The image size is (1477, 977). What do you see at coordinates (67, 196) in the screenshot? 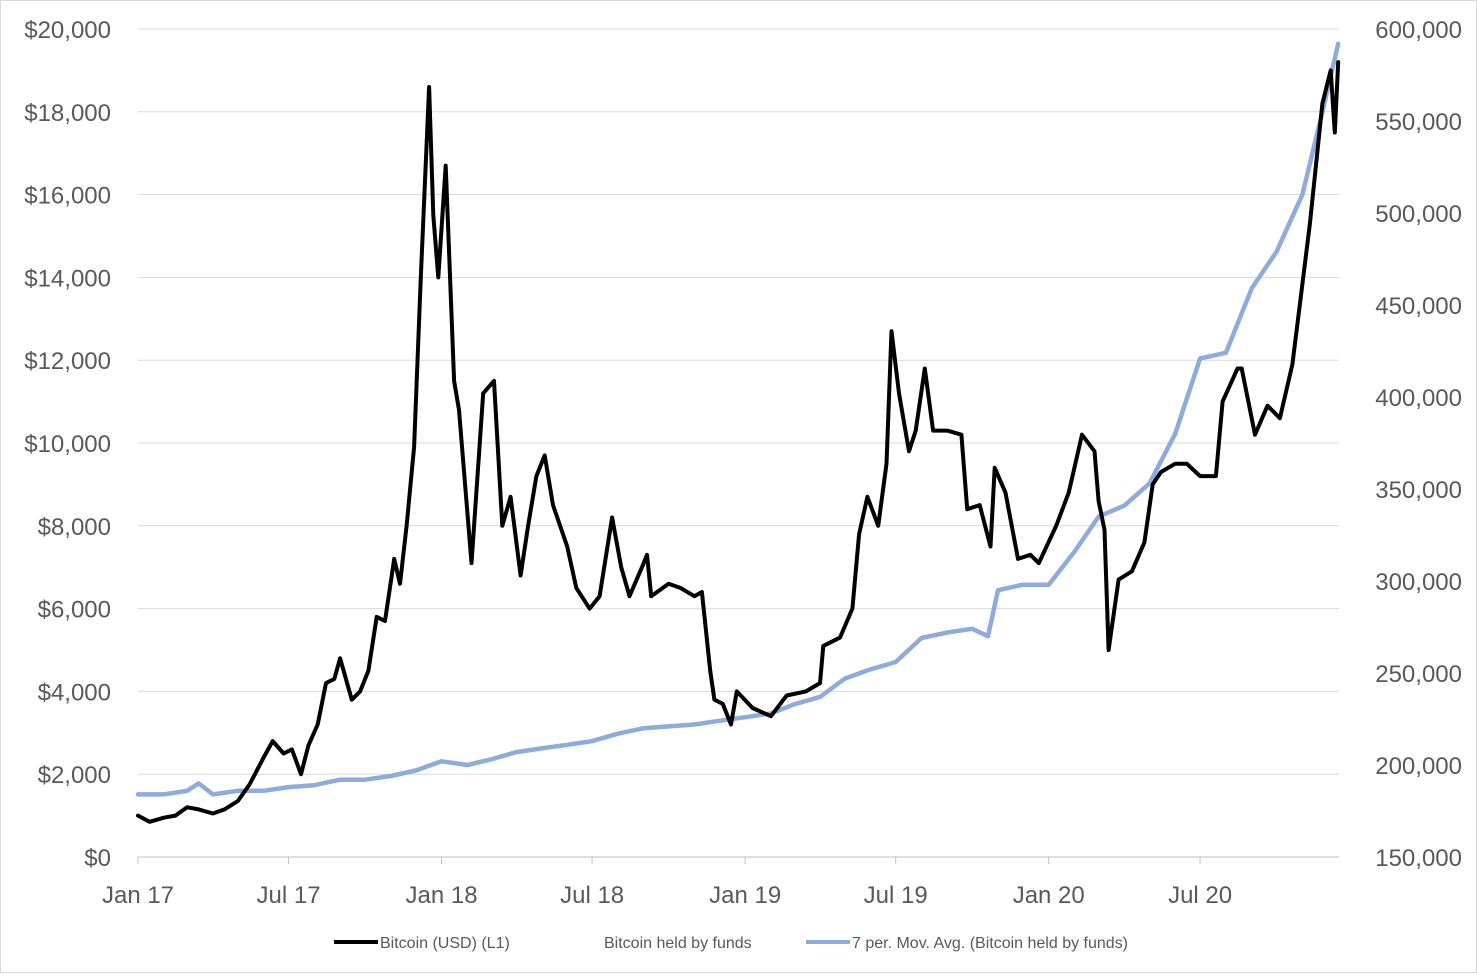
I see `y-left-tick-label: $16,000` at bounding box center [67, 196].